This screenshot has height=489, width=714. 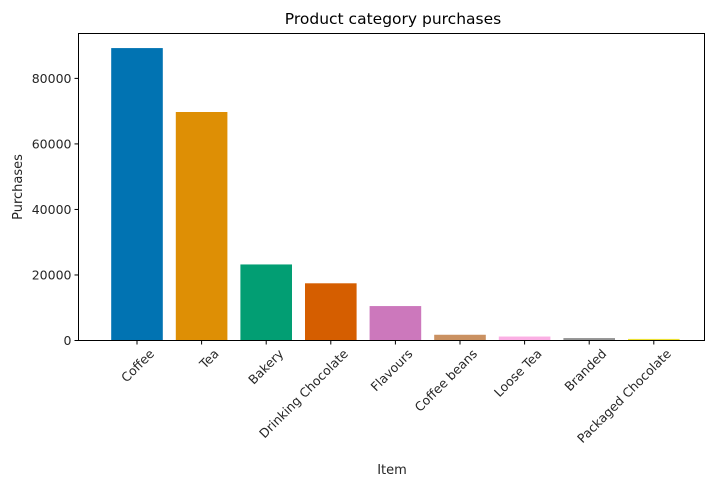 I want to click on x-tick-label: Flavours, so click(x=391, y=370).